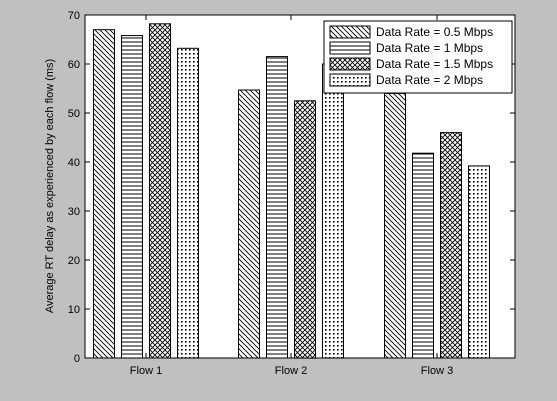  I want to click on y-tick-label: 10, so click(74, 310).